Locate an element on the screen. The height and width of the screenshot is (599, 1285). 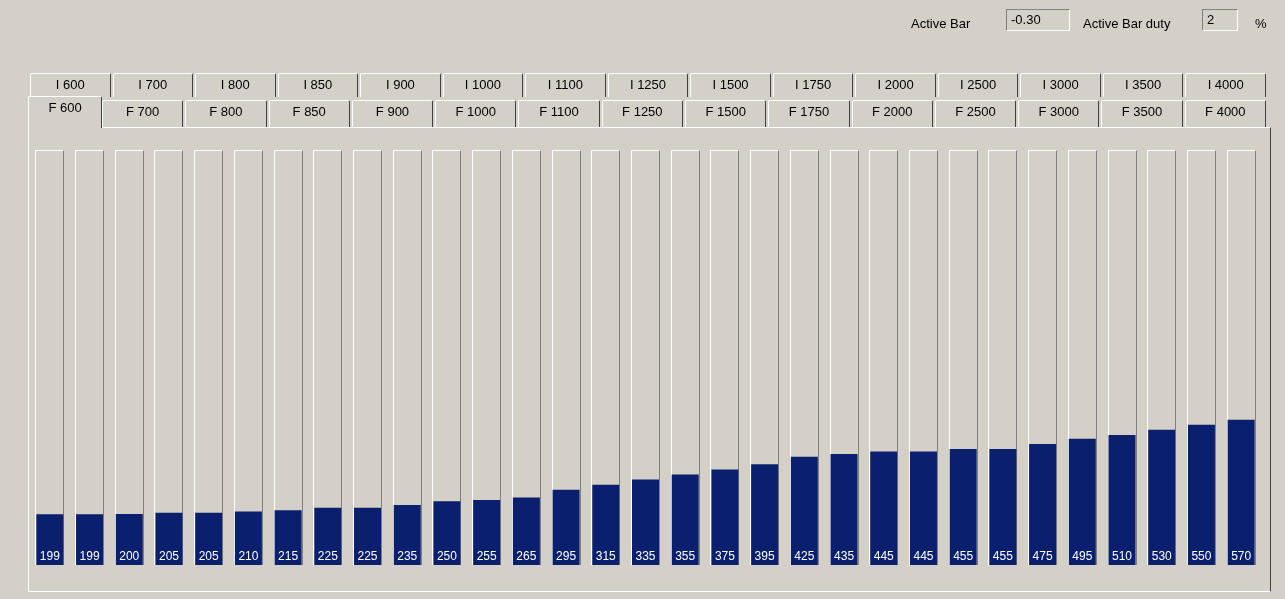
data-label: 235 is located at coordinates (407, 556).